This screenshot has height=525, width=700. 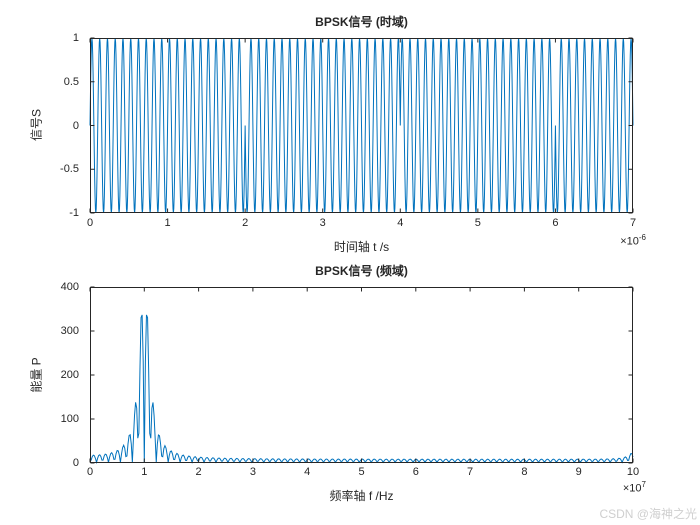 I want to click on freq-plot-xtick-labels: 0 1 2 3 4 5 6 7 8 9 10, so click(x=362, y=473).